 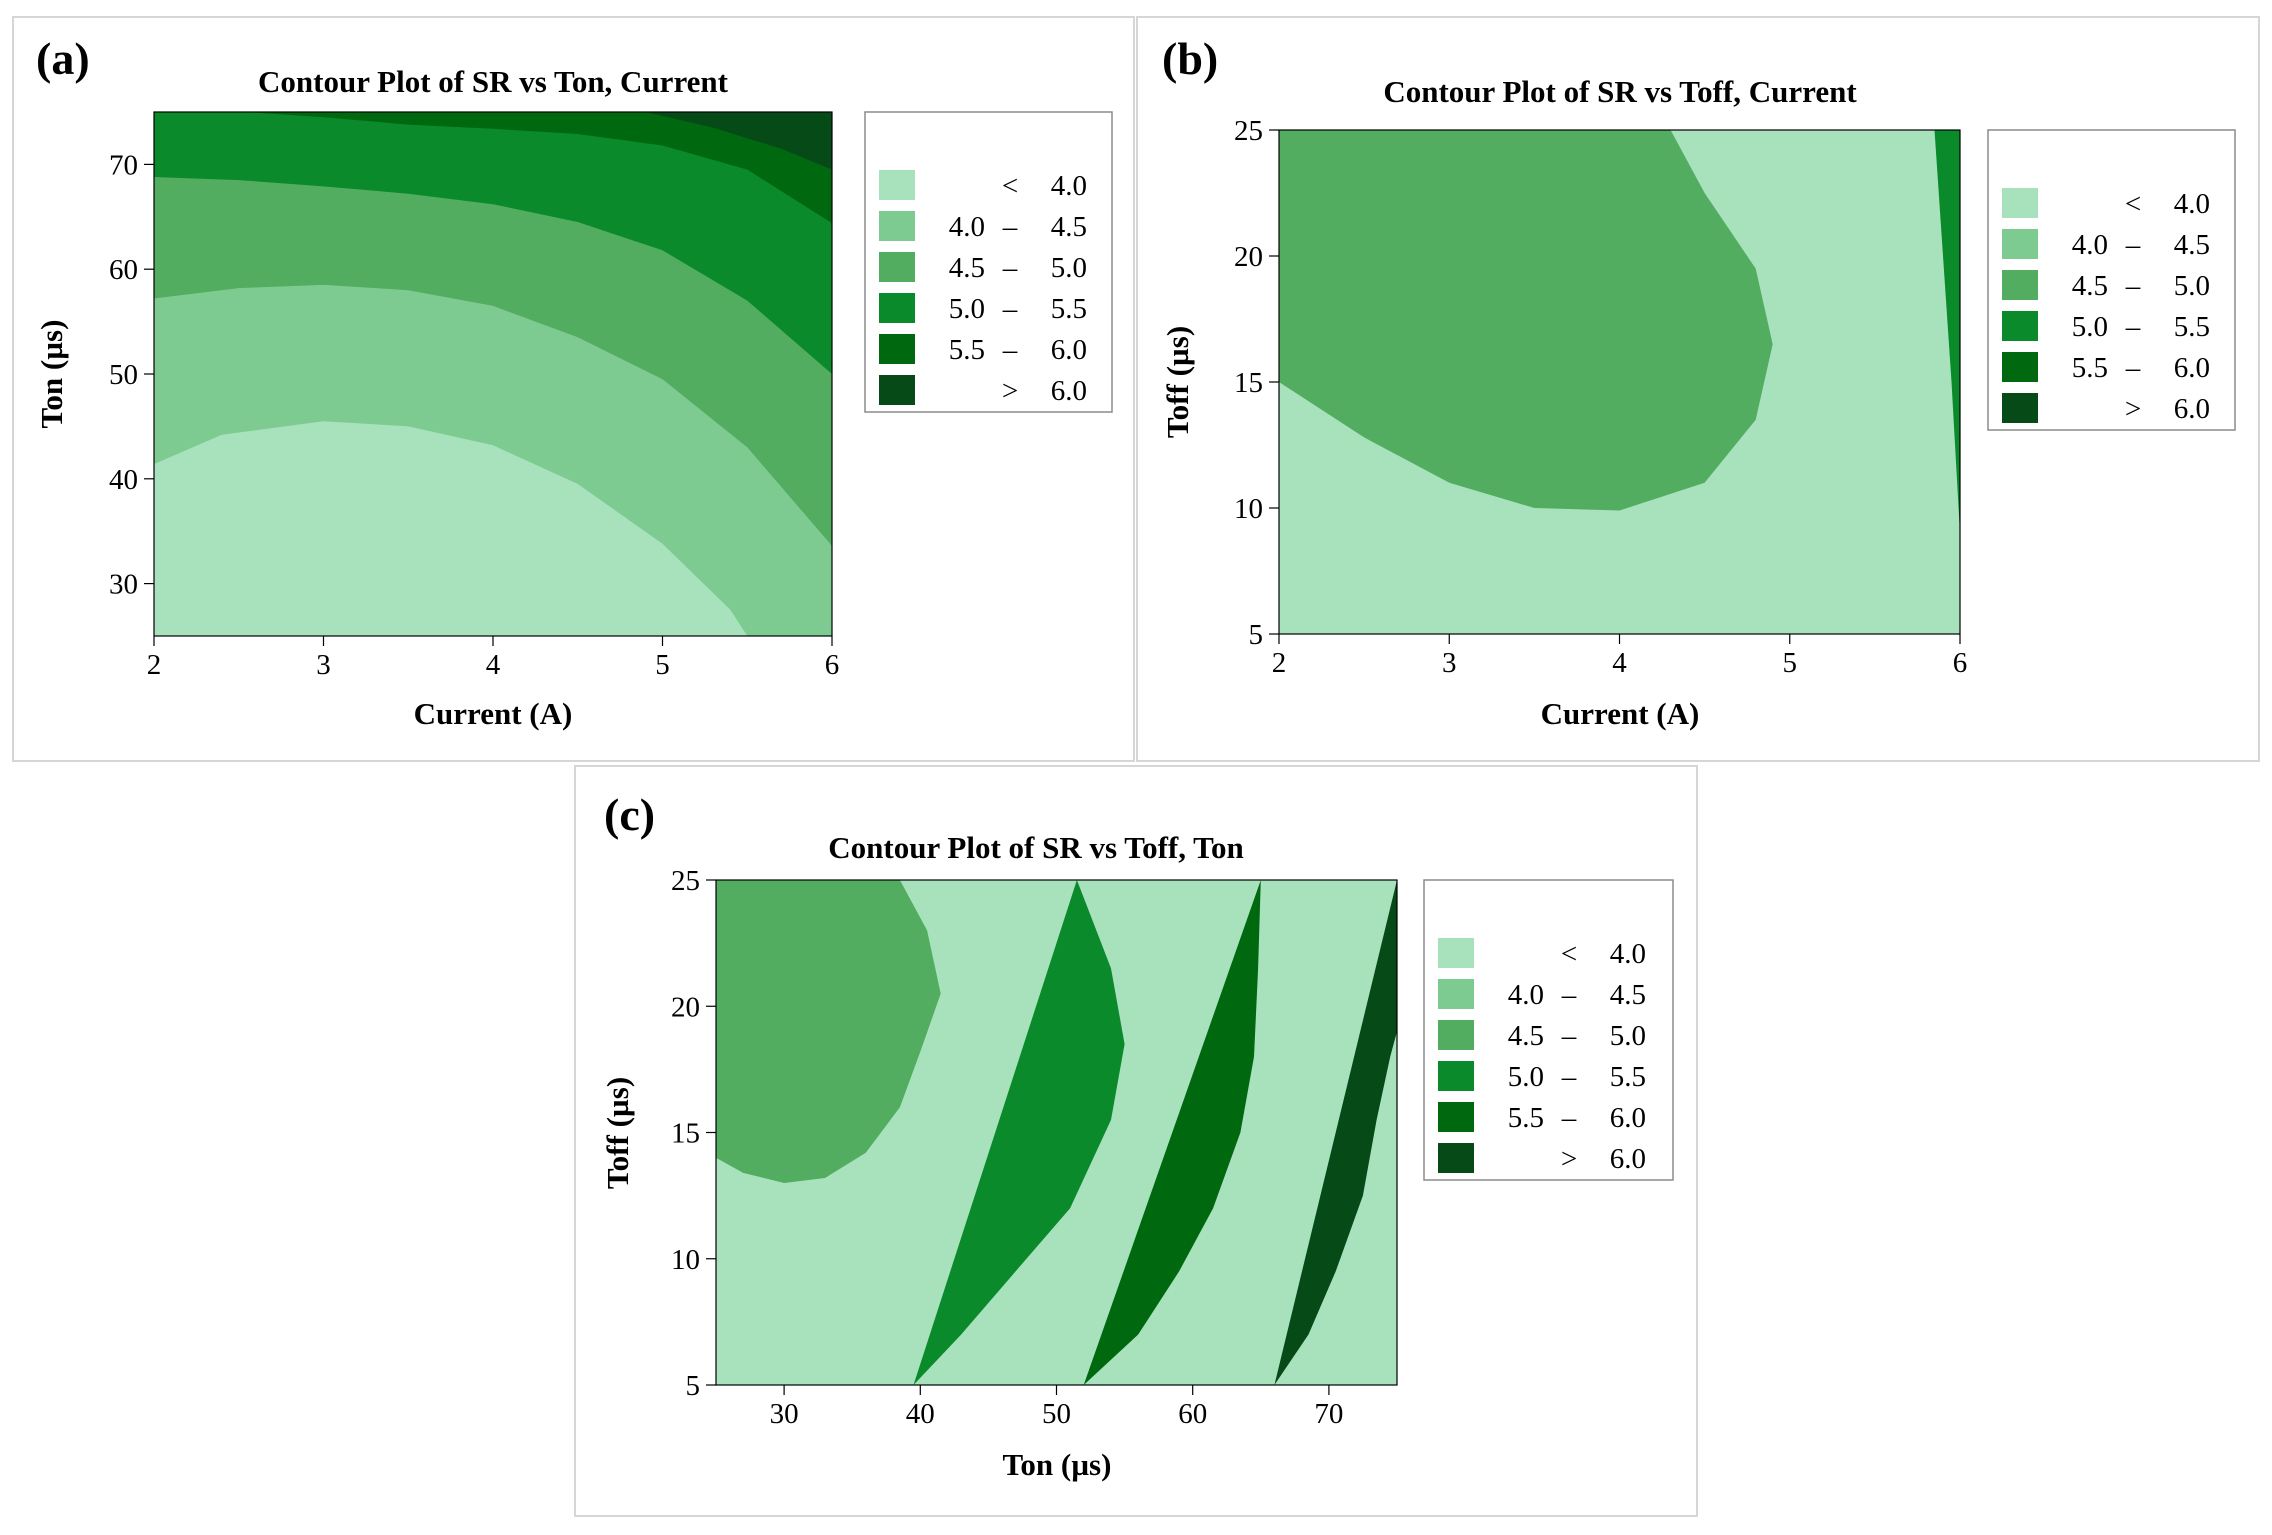 I want to click on chart-title: Contour Plot of SR vs Toff, Current, so click(x=1620, y=91).